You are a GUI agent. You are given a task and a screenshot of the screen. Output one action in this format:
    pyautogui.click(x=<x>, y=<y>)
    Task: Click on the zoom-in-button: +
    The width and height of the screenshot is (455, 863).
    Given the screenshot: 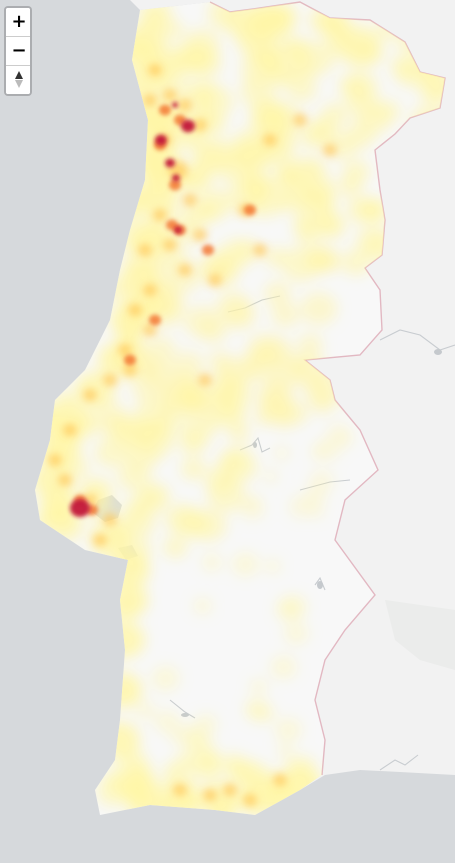 What is the action you would take?
    pyautogui.click(x=18, y=22)
    